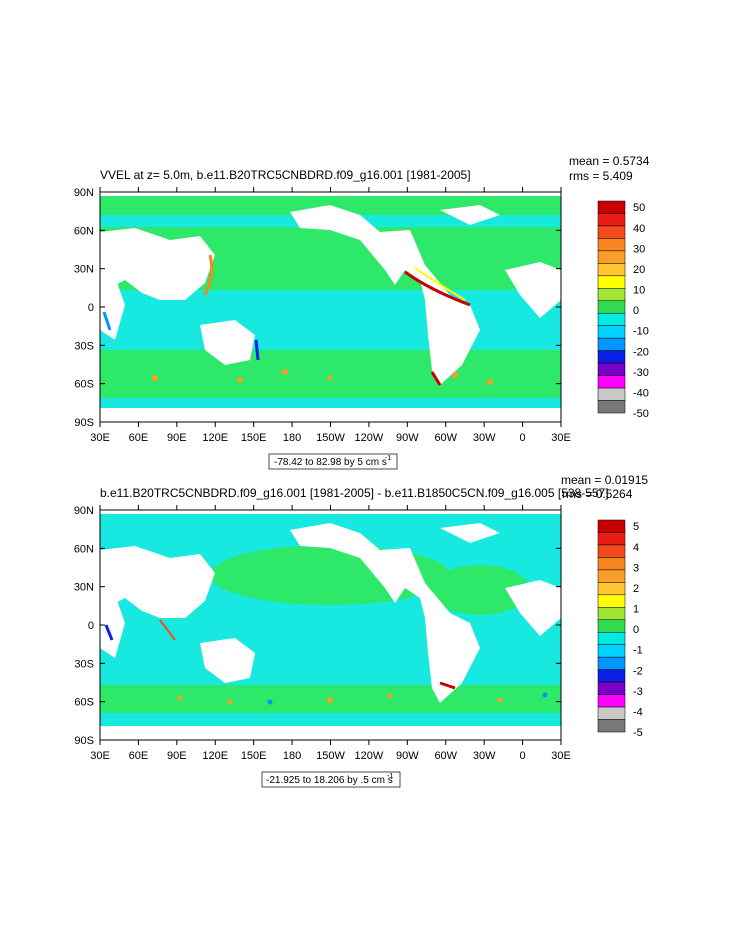 This screenshot has width=733, height=945. What do you see at coordinates (292, 438) in the screenshot?
I see `x-tick-label: 180` at bounding box center [292, 438].